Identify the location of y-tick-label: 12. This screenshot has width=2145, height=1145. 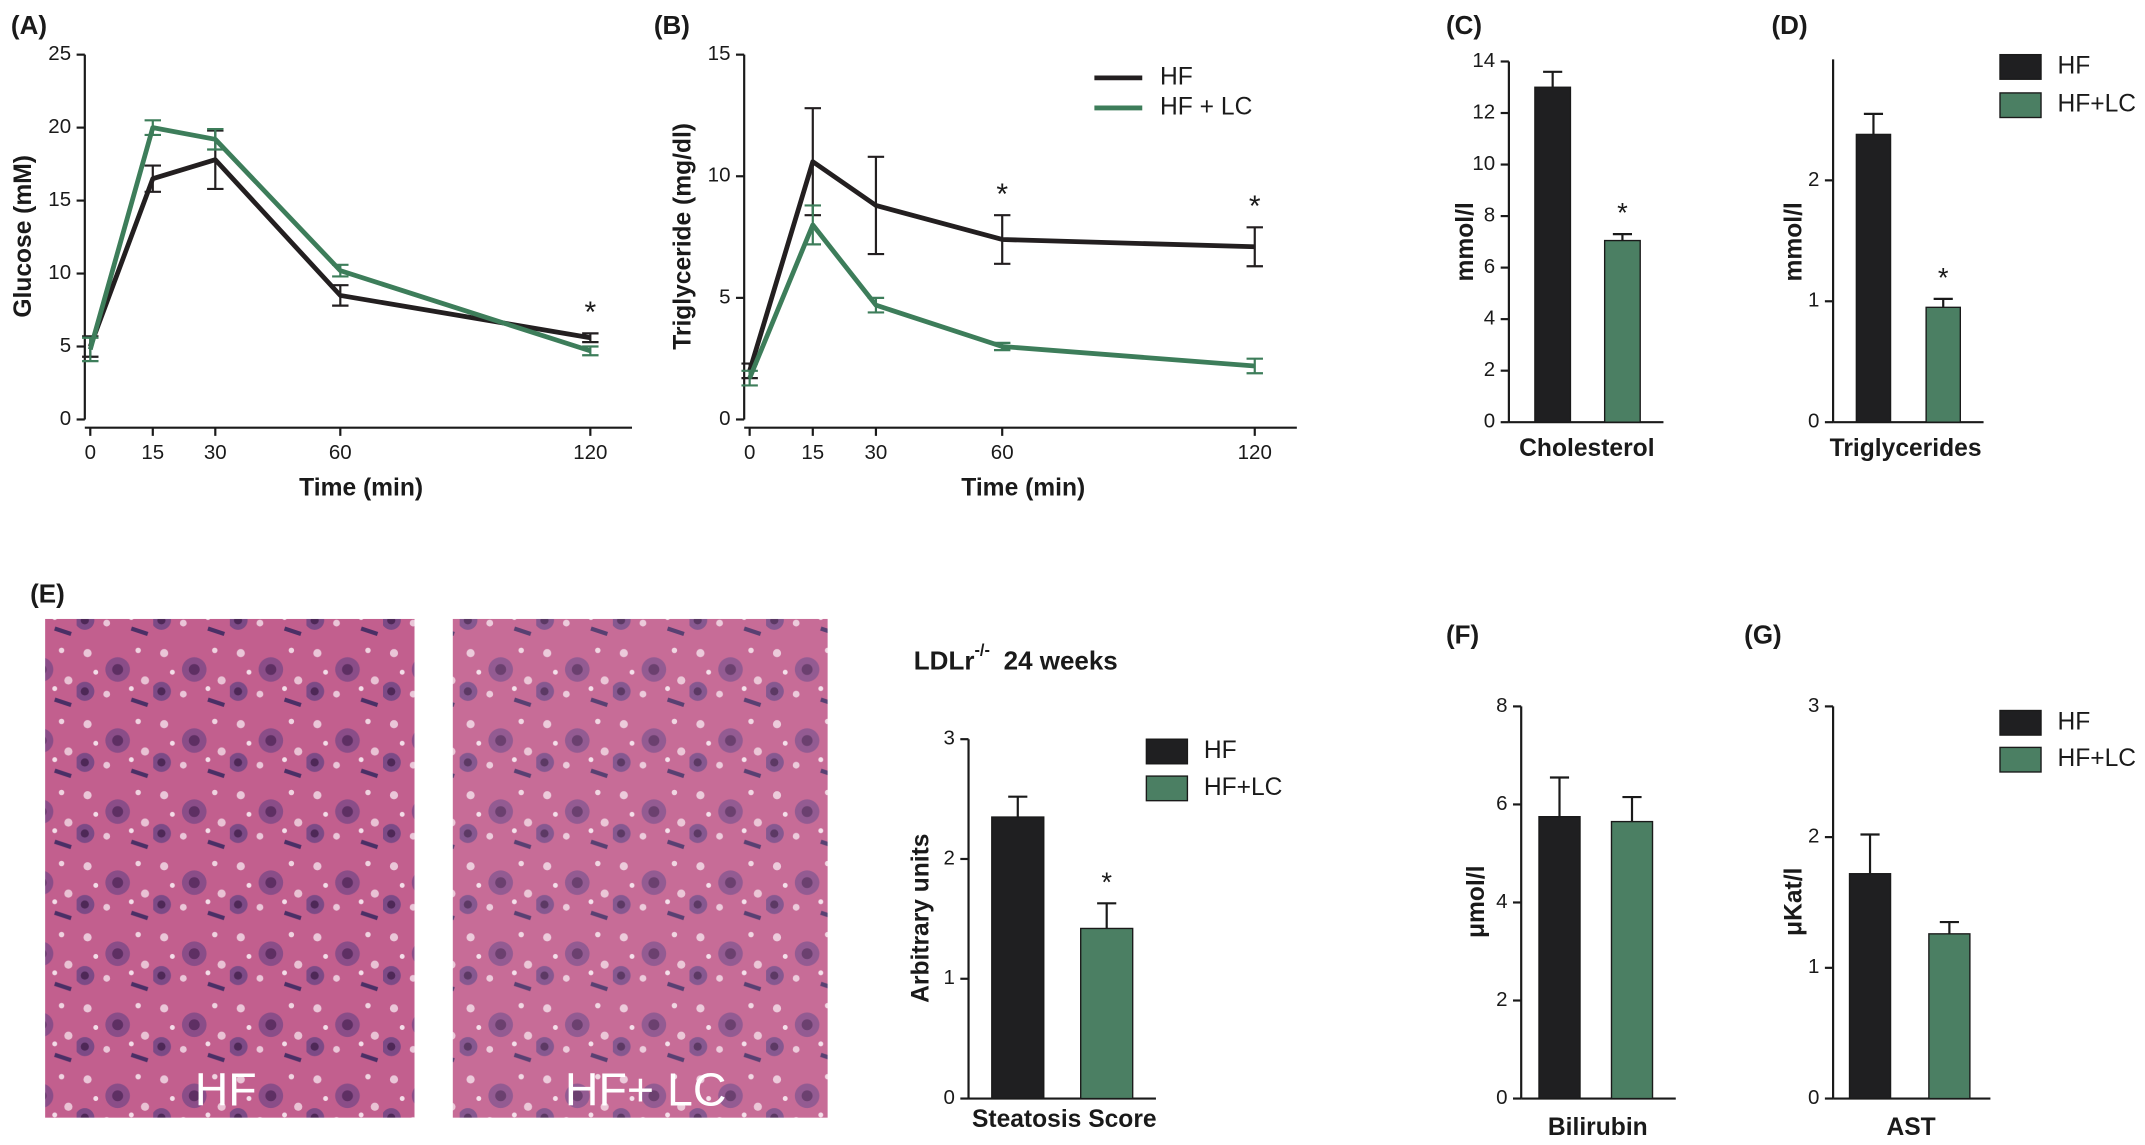
(1483, 111).